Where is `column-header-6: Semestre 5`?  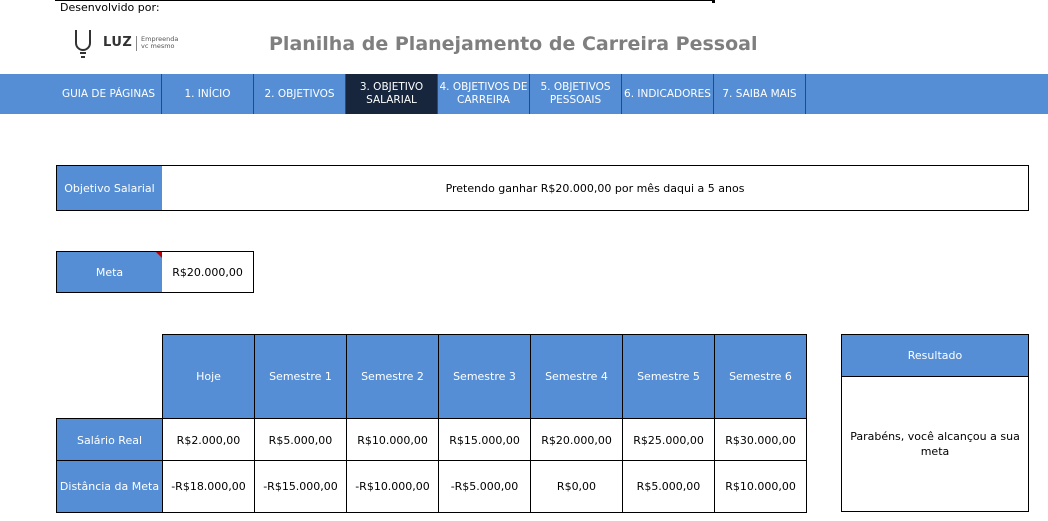 column-header-6: Semestre 5 is located at coordinates (668, 376).